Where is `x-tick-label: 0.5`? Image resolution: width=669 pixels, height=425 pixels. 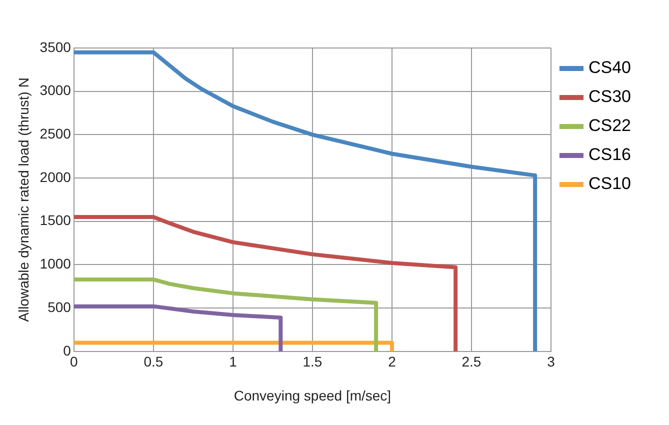
x-tick-label: 0.5 is located at coordinates (154, 362).